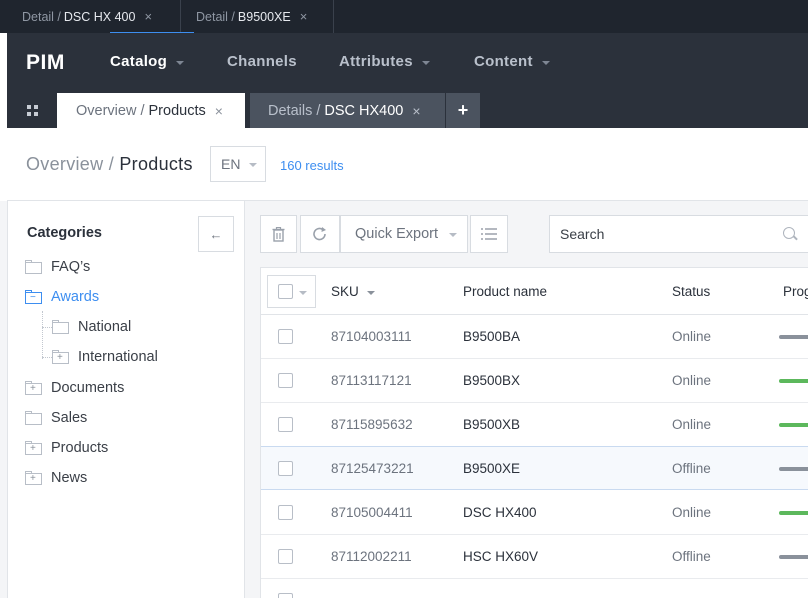 This screenshot has height=598, width=808. Describe the element at coordinates (99, 16) in the screenshot. I see `window-tab-value: DSC HX 400` at that location.